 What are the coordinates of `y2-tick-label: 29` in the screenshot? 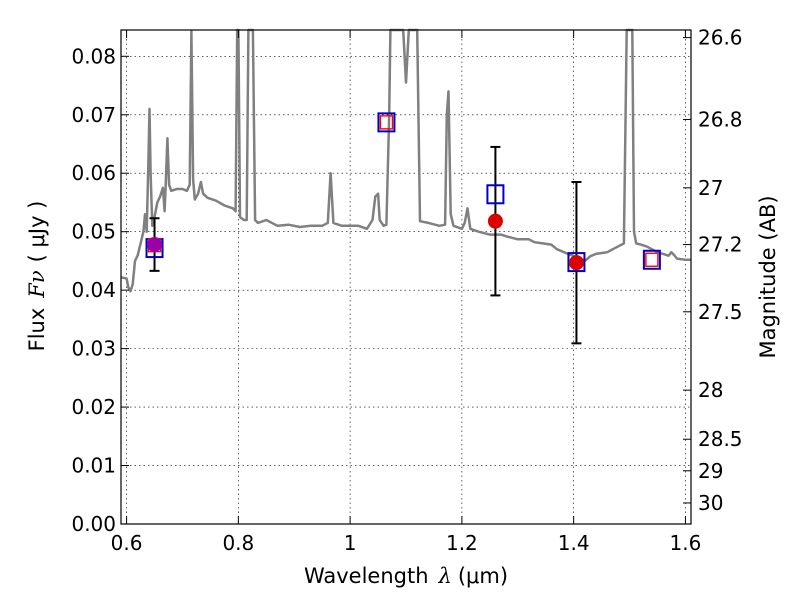 It's located at (710, 471).